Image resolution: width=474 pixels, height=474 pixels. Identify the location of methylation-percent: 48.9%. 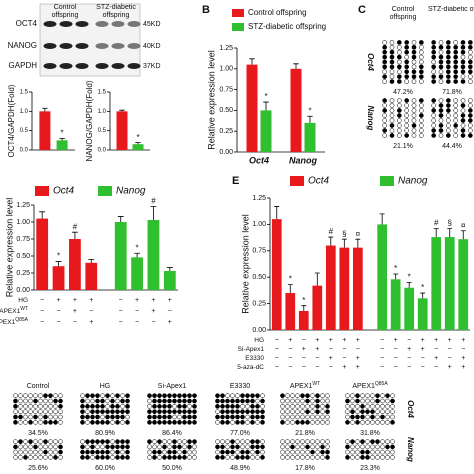
(240, 468).